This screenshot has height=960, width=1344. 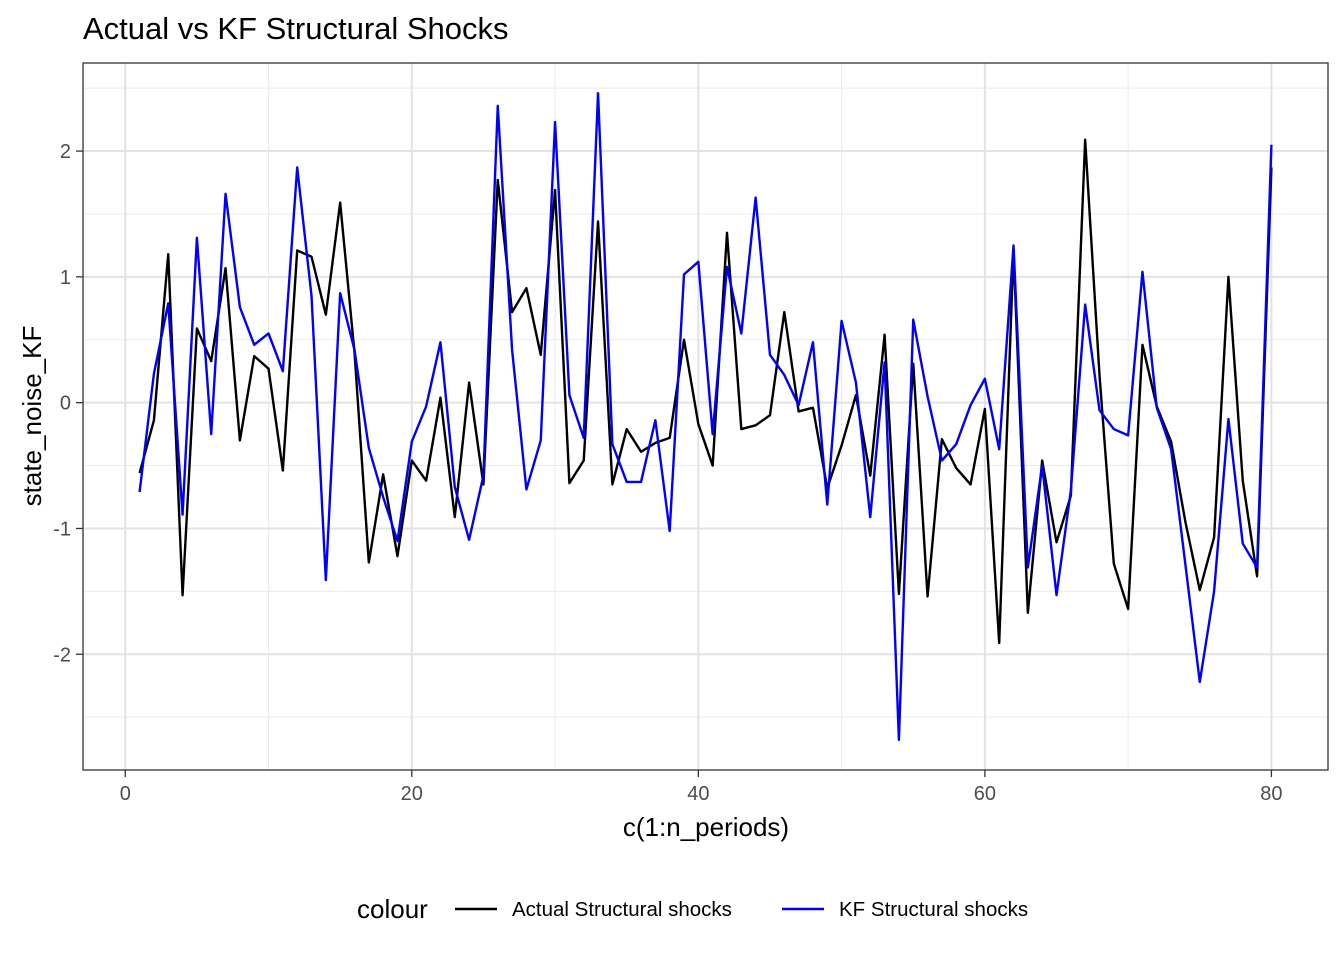 I want to click on legend-label-actual: Actual Structural shocks, so click(x=622, y=909).